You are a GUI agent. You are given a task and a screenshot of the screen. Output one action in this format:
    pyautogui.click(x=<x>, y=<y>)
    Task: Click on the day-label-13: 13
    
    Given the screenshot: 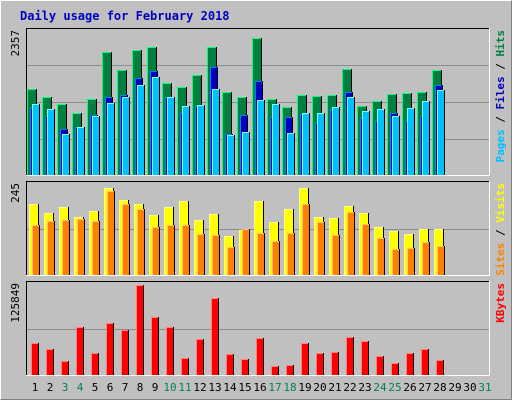 What is the action you would take?
    pyautogui.click(x=214, y=387)
    